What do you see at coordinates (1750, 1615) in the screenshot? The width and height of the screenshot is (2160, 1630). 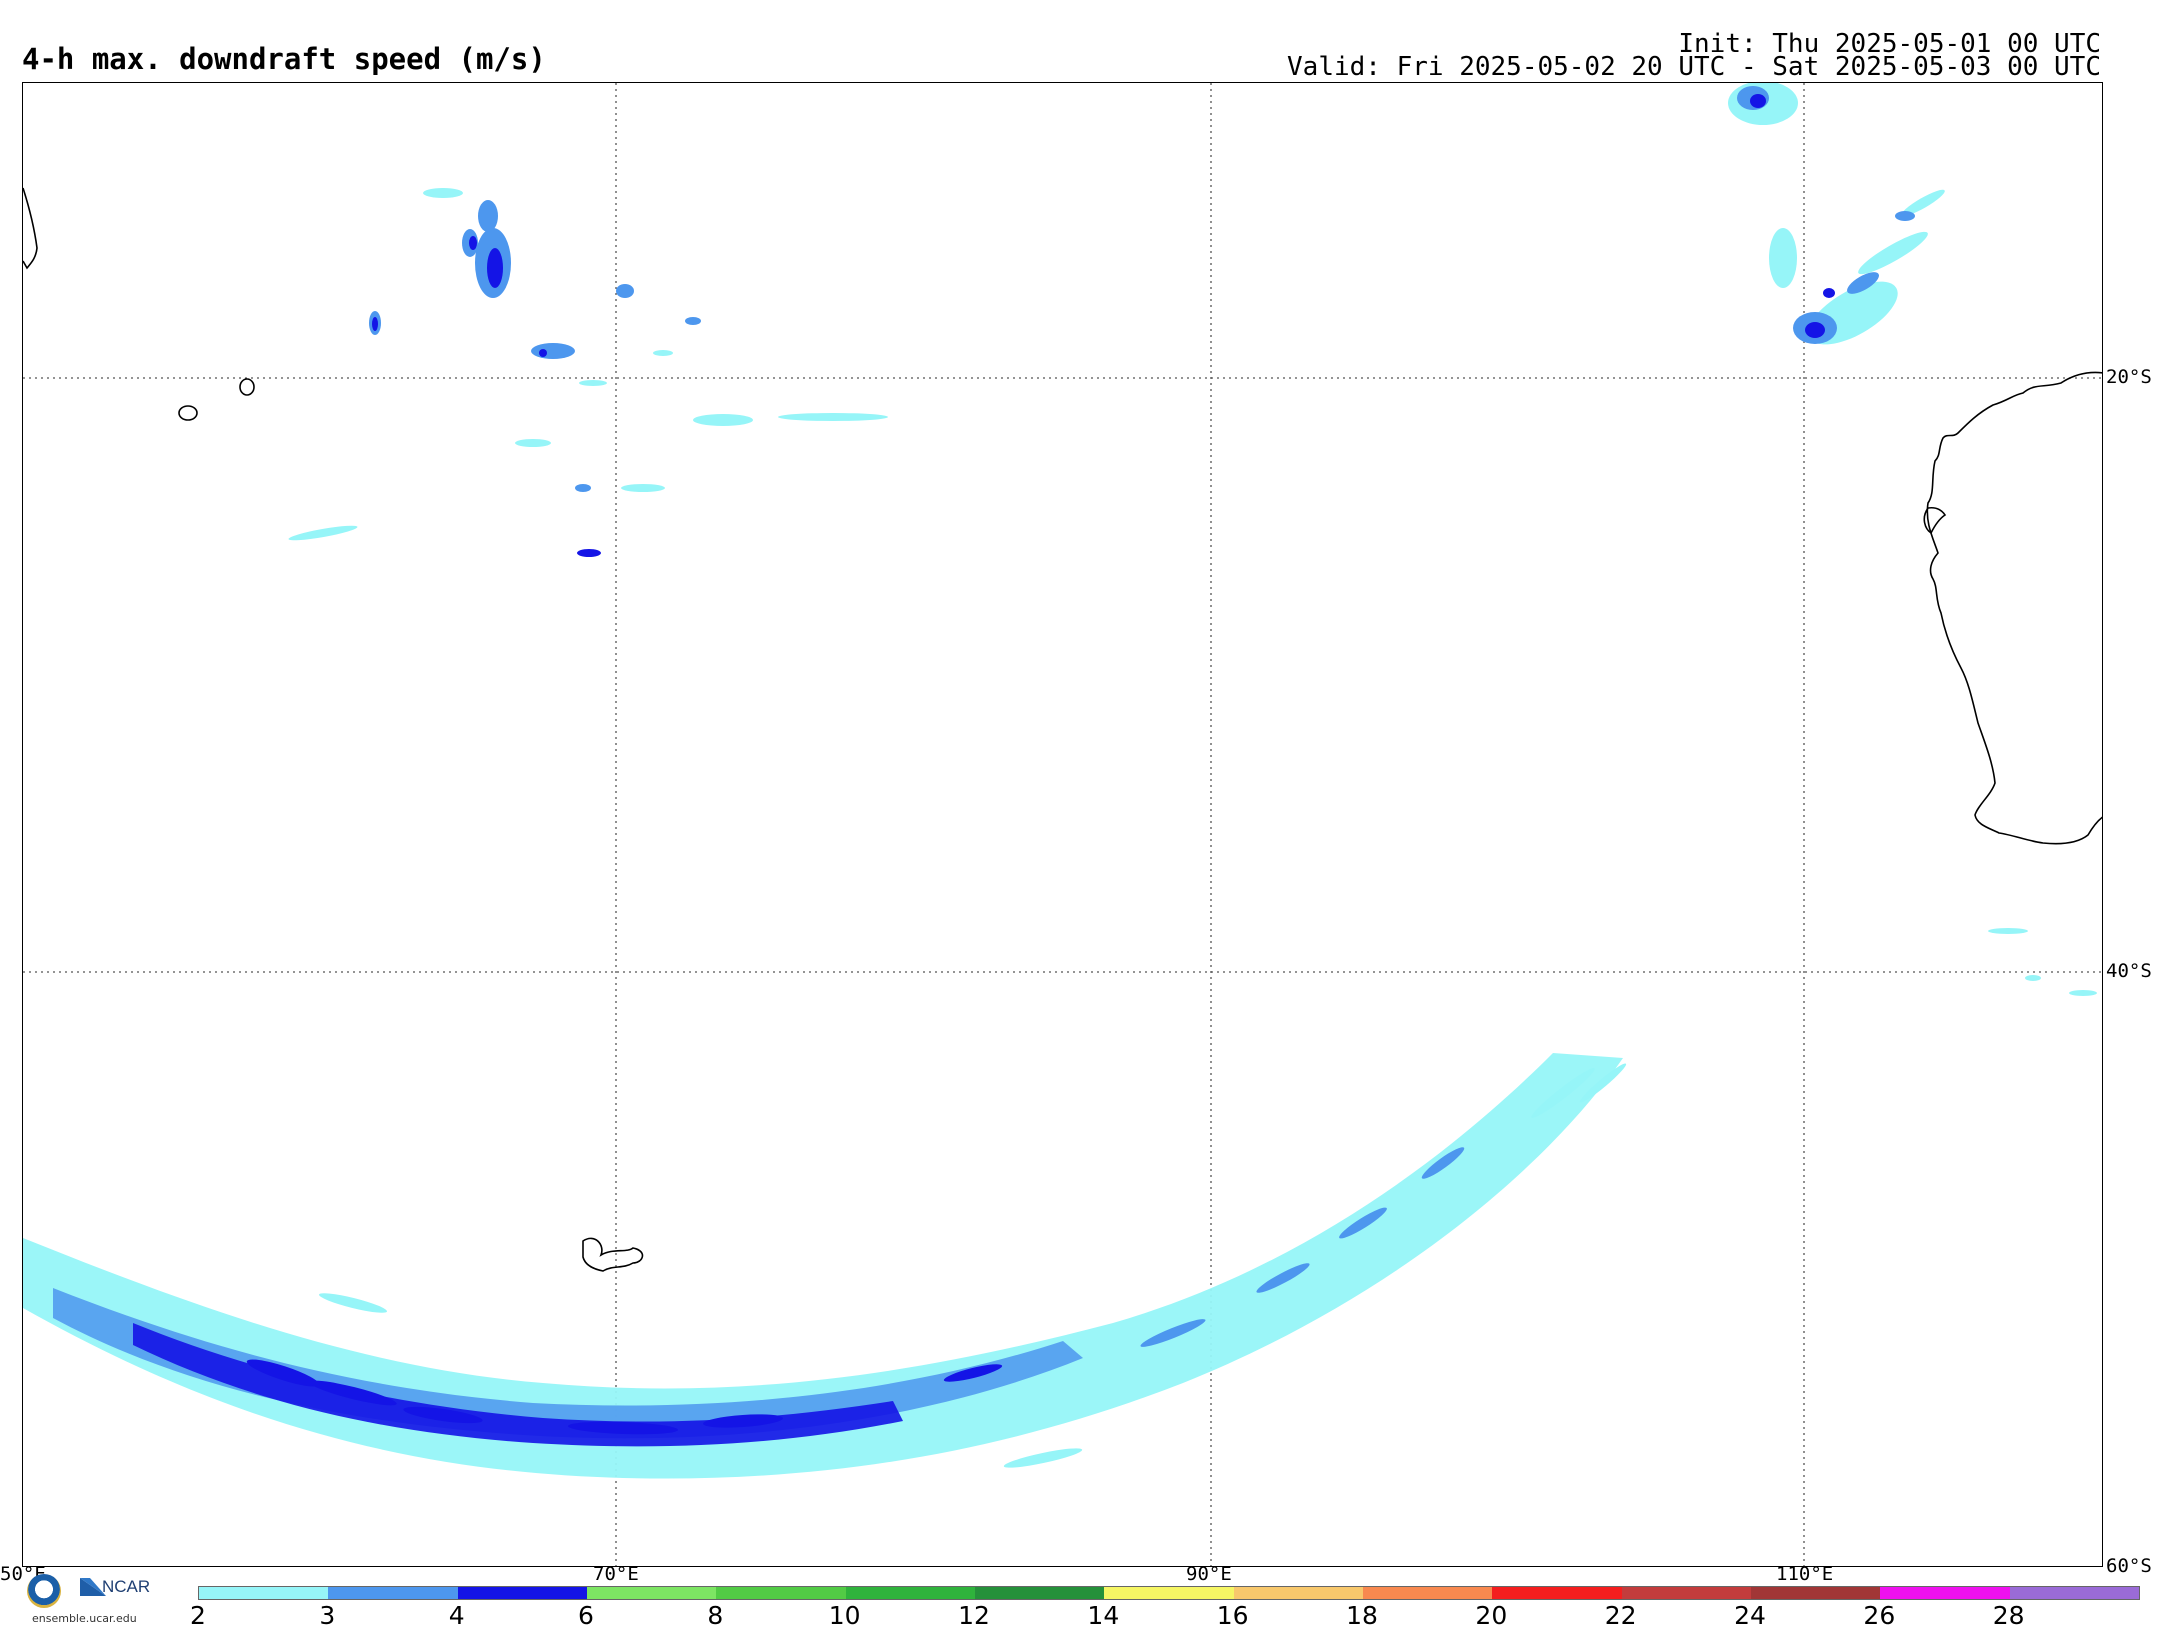 I see `colorbar-tick-label: 24` at bounding box center [1750, 1615].